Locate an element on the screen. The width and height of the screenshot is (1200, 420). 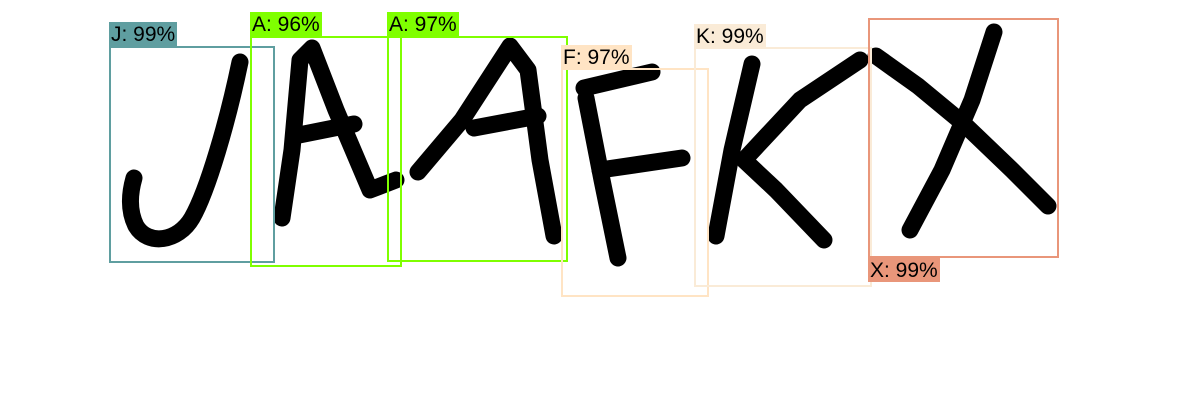
detection-box-x is located at coordinates (963, 138).